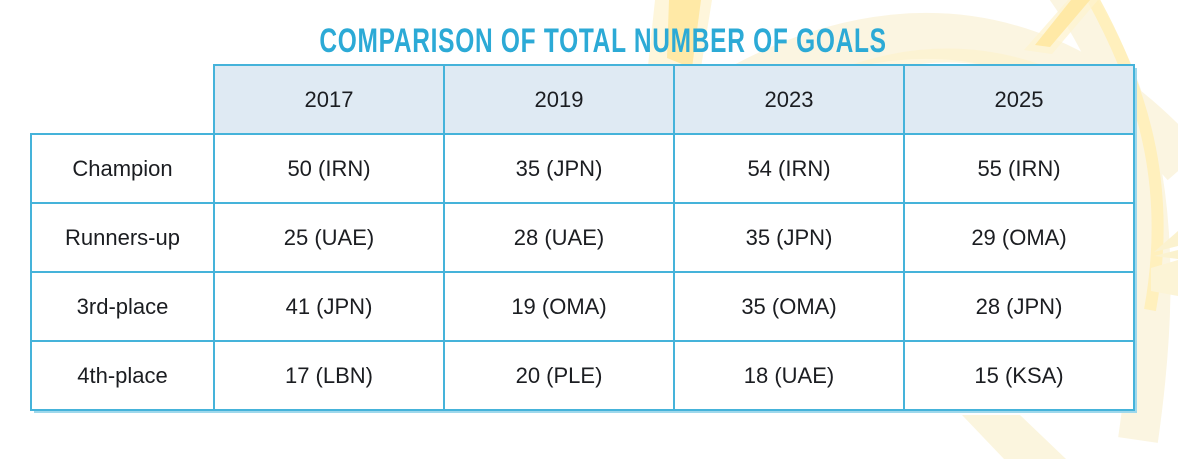 Image resolution: width=1178 pixels, height=459 pixels. I want to click on goals-cell: 28 (UAE), so click(559, 237).